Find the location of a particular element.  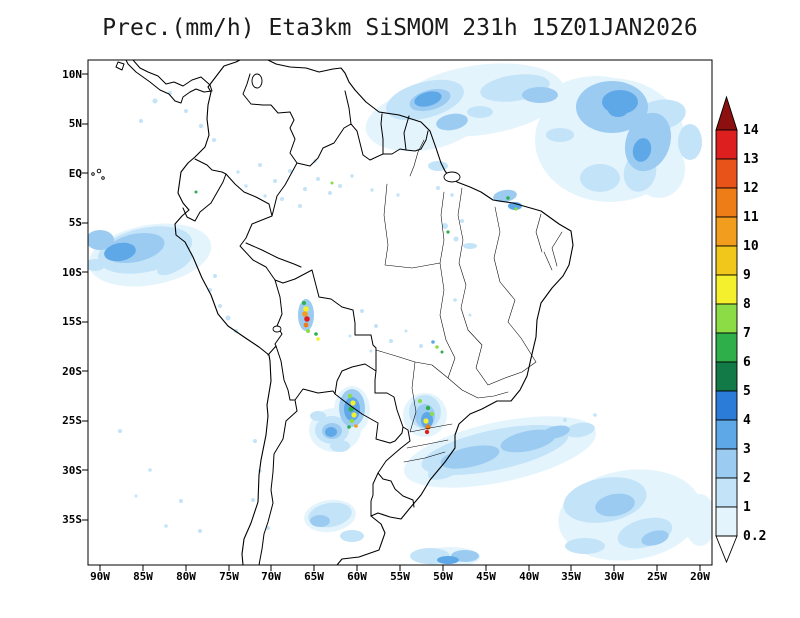

lon-tick-label: 45W is located at coordinates (486, 576).